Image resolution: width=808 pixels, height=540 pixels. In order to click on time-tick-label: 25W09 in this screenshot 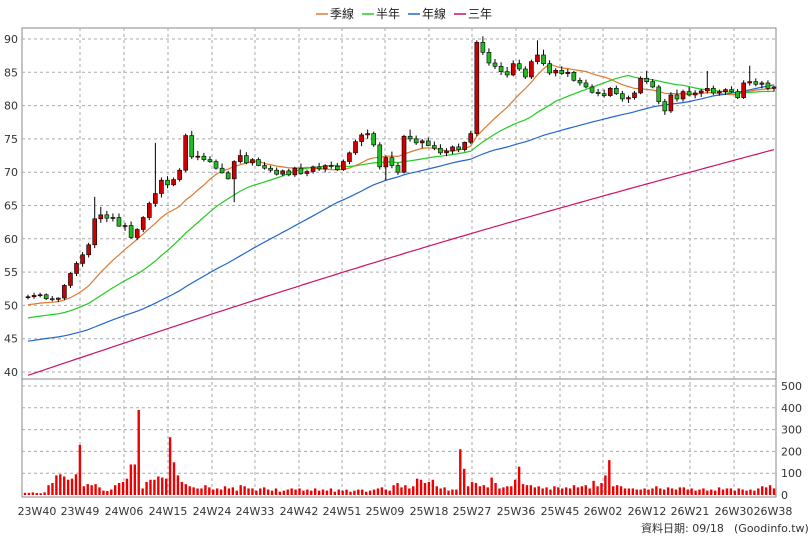, I will do `click(385, 511)`.